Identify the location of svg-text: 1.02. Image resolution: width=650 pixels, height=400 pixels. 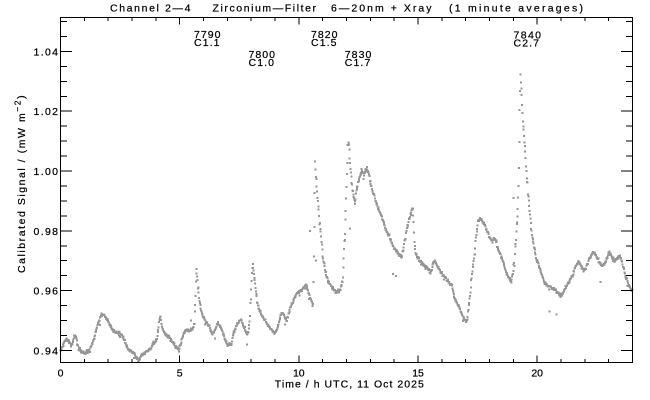
(46, 112).